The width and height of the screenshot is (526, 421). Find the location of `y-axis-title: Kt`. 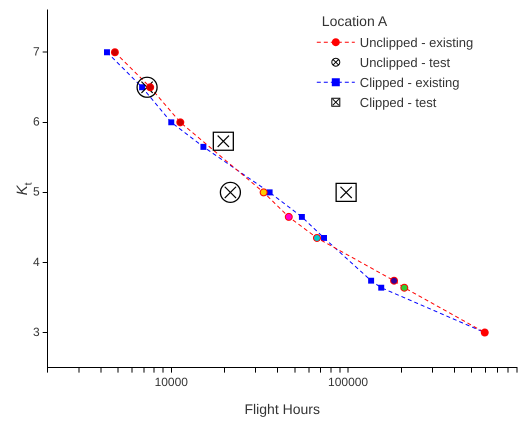

y-axis-title: Kt is located at coordinates (24, 189).